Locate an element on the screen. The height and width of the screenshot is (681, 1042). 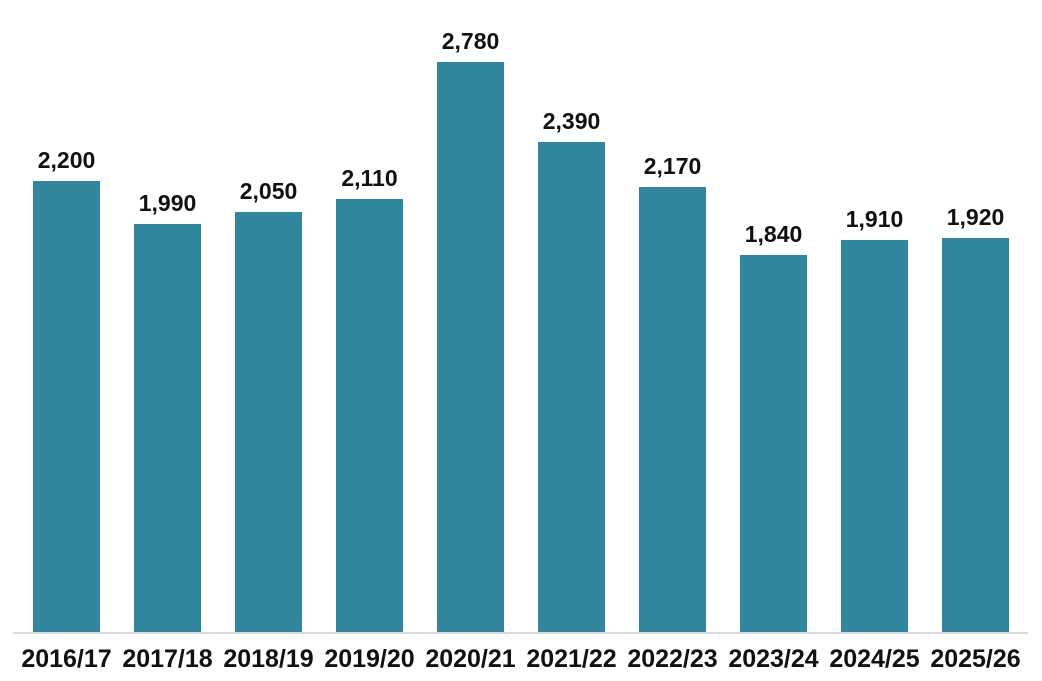
bar-cell: 1,920 is located at coordinates (975, 419).